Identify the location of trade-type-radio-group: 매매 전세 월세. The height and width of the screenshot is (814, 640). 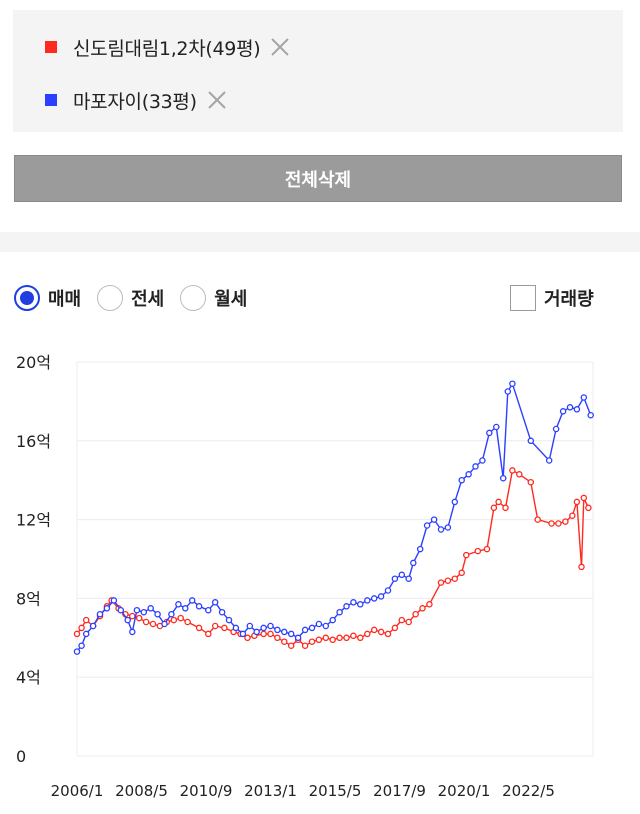
(138, 298).